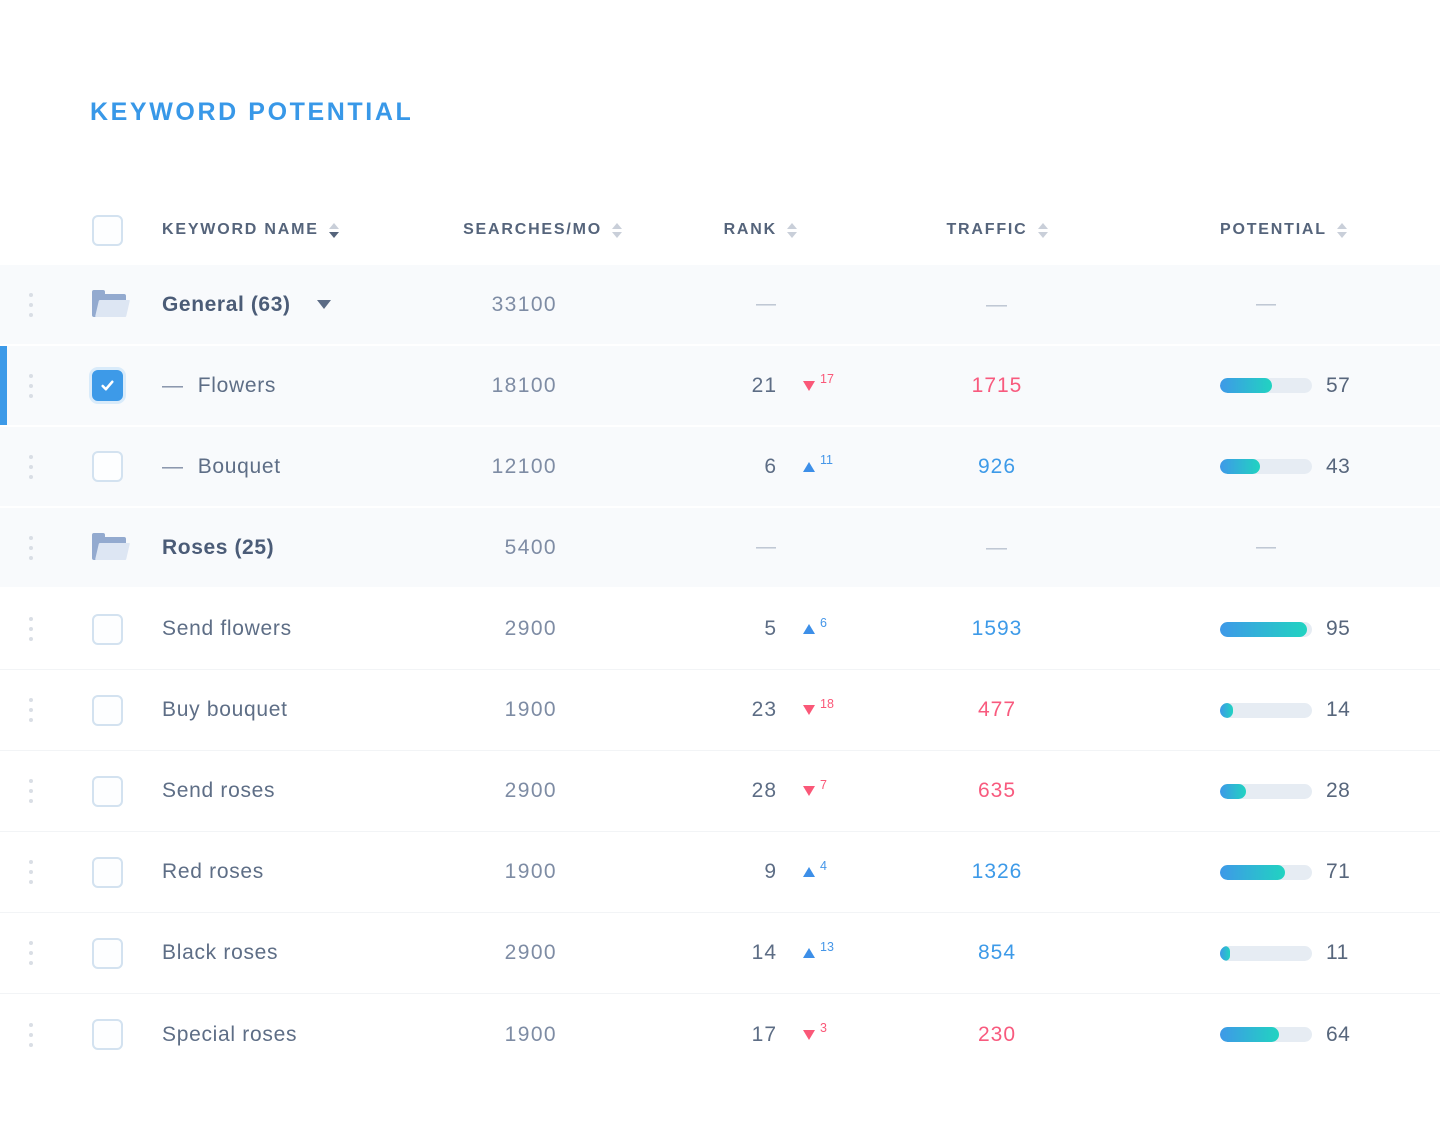 The image size is (1440, 1128). What do you see at coordinates (307, 629) in the screenshot?
I see `name-cell: Send flowers` at bounding box center [307, 629].